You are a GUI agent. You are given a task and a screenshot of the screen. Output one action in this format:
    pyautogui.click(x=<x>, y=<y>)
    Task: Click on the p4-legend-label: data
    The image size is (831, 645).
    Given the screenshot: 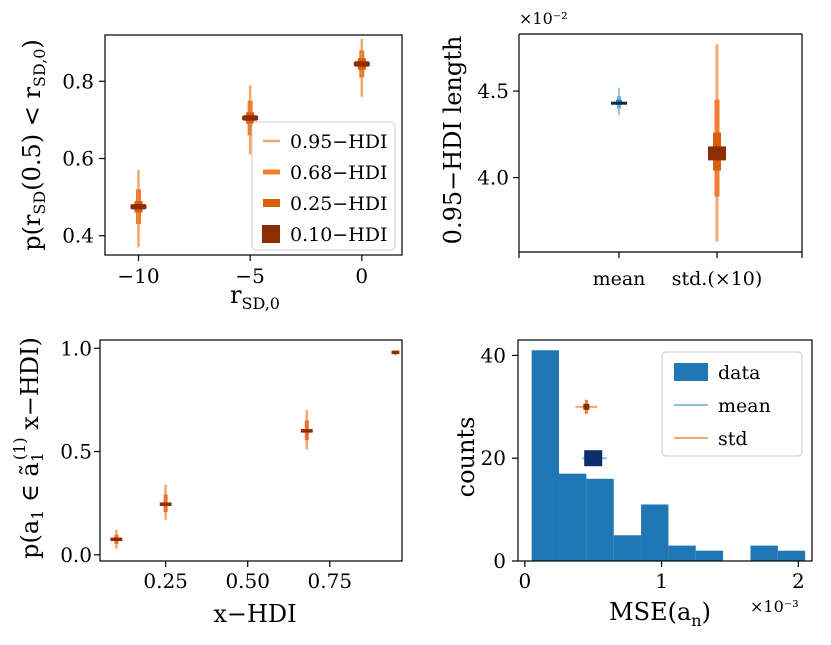 What is the action you would take?
    pyautogui.click(x=739, y=373)
    